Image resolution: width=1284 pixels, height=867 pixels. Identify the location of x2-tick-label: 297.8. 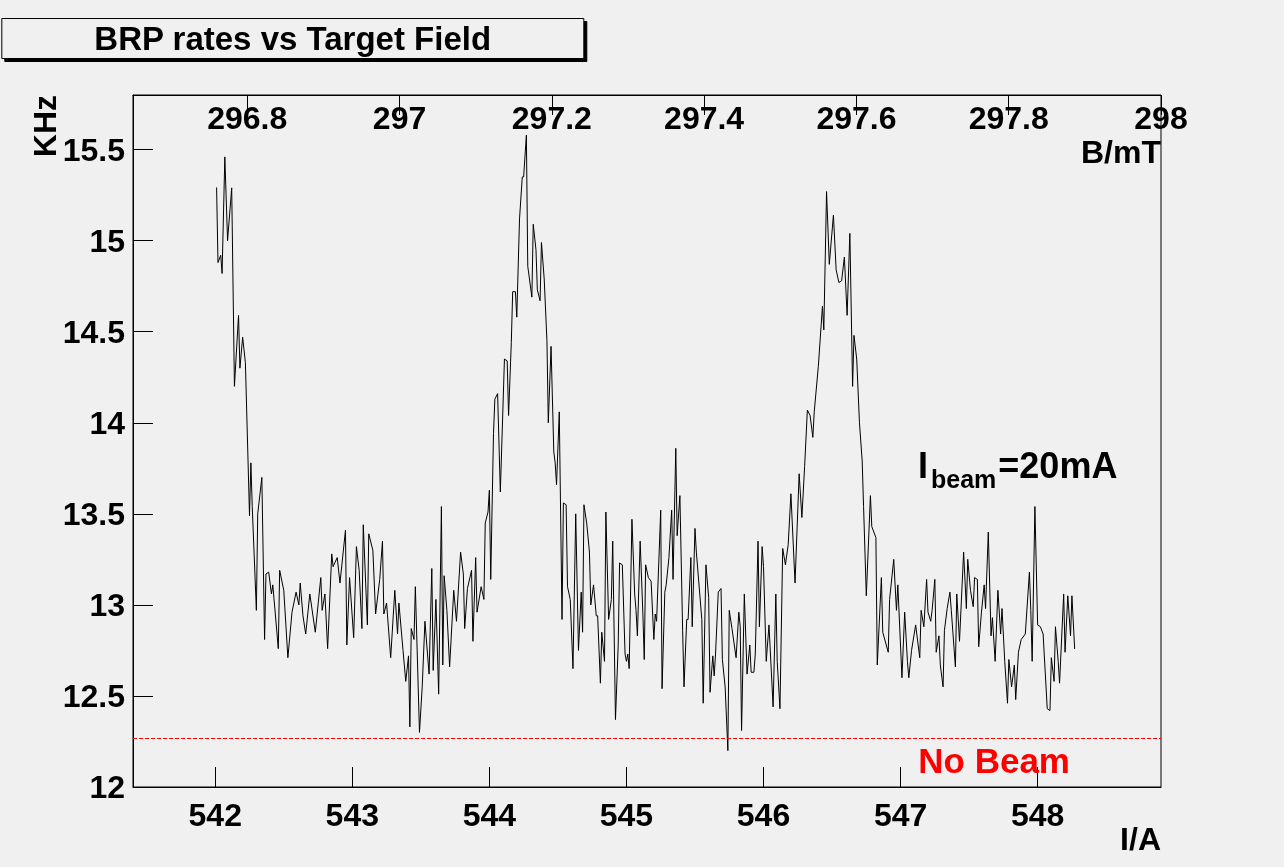
(1008, 118).